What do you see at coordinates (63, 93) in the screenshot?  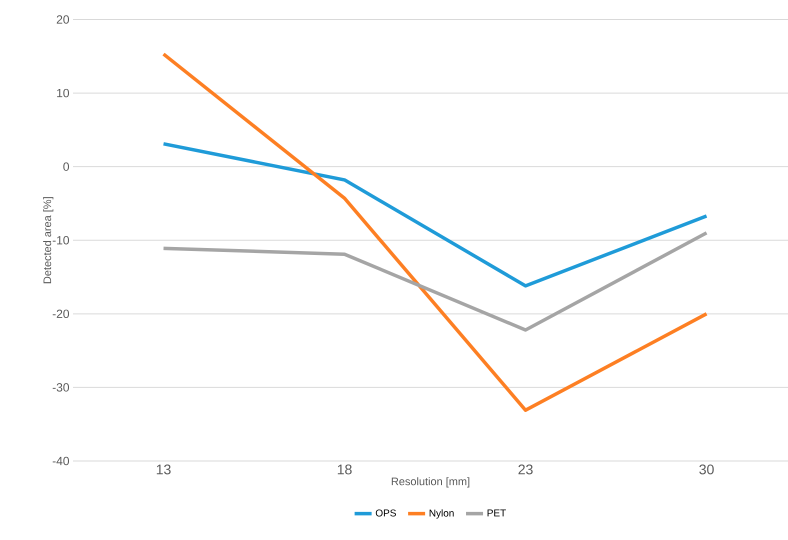 I see `y-tick-label: 10` at bounding box center [63, 93].